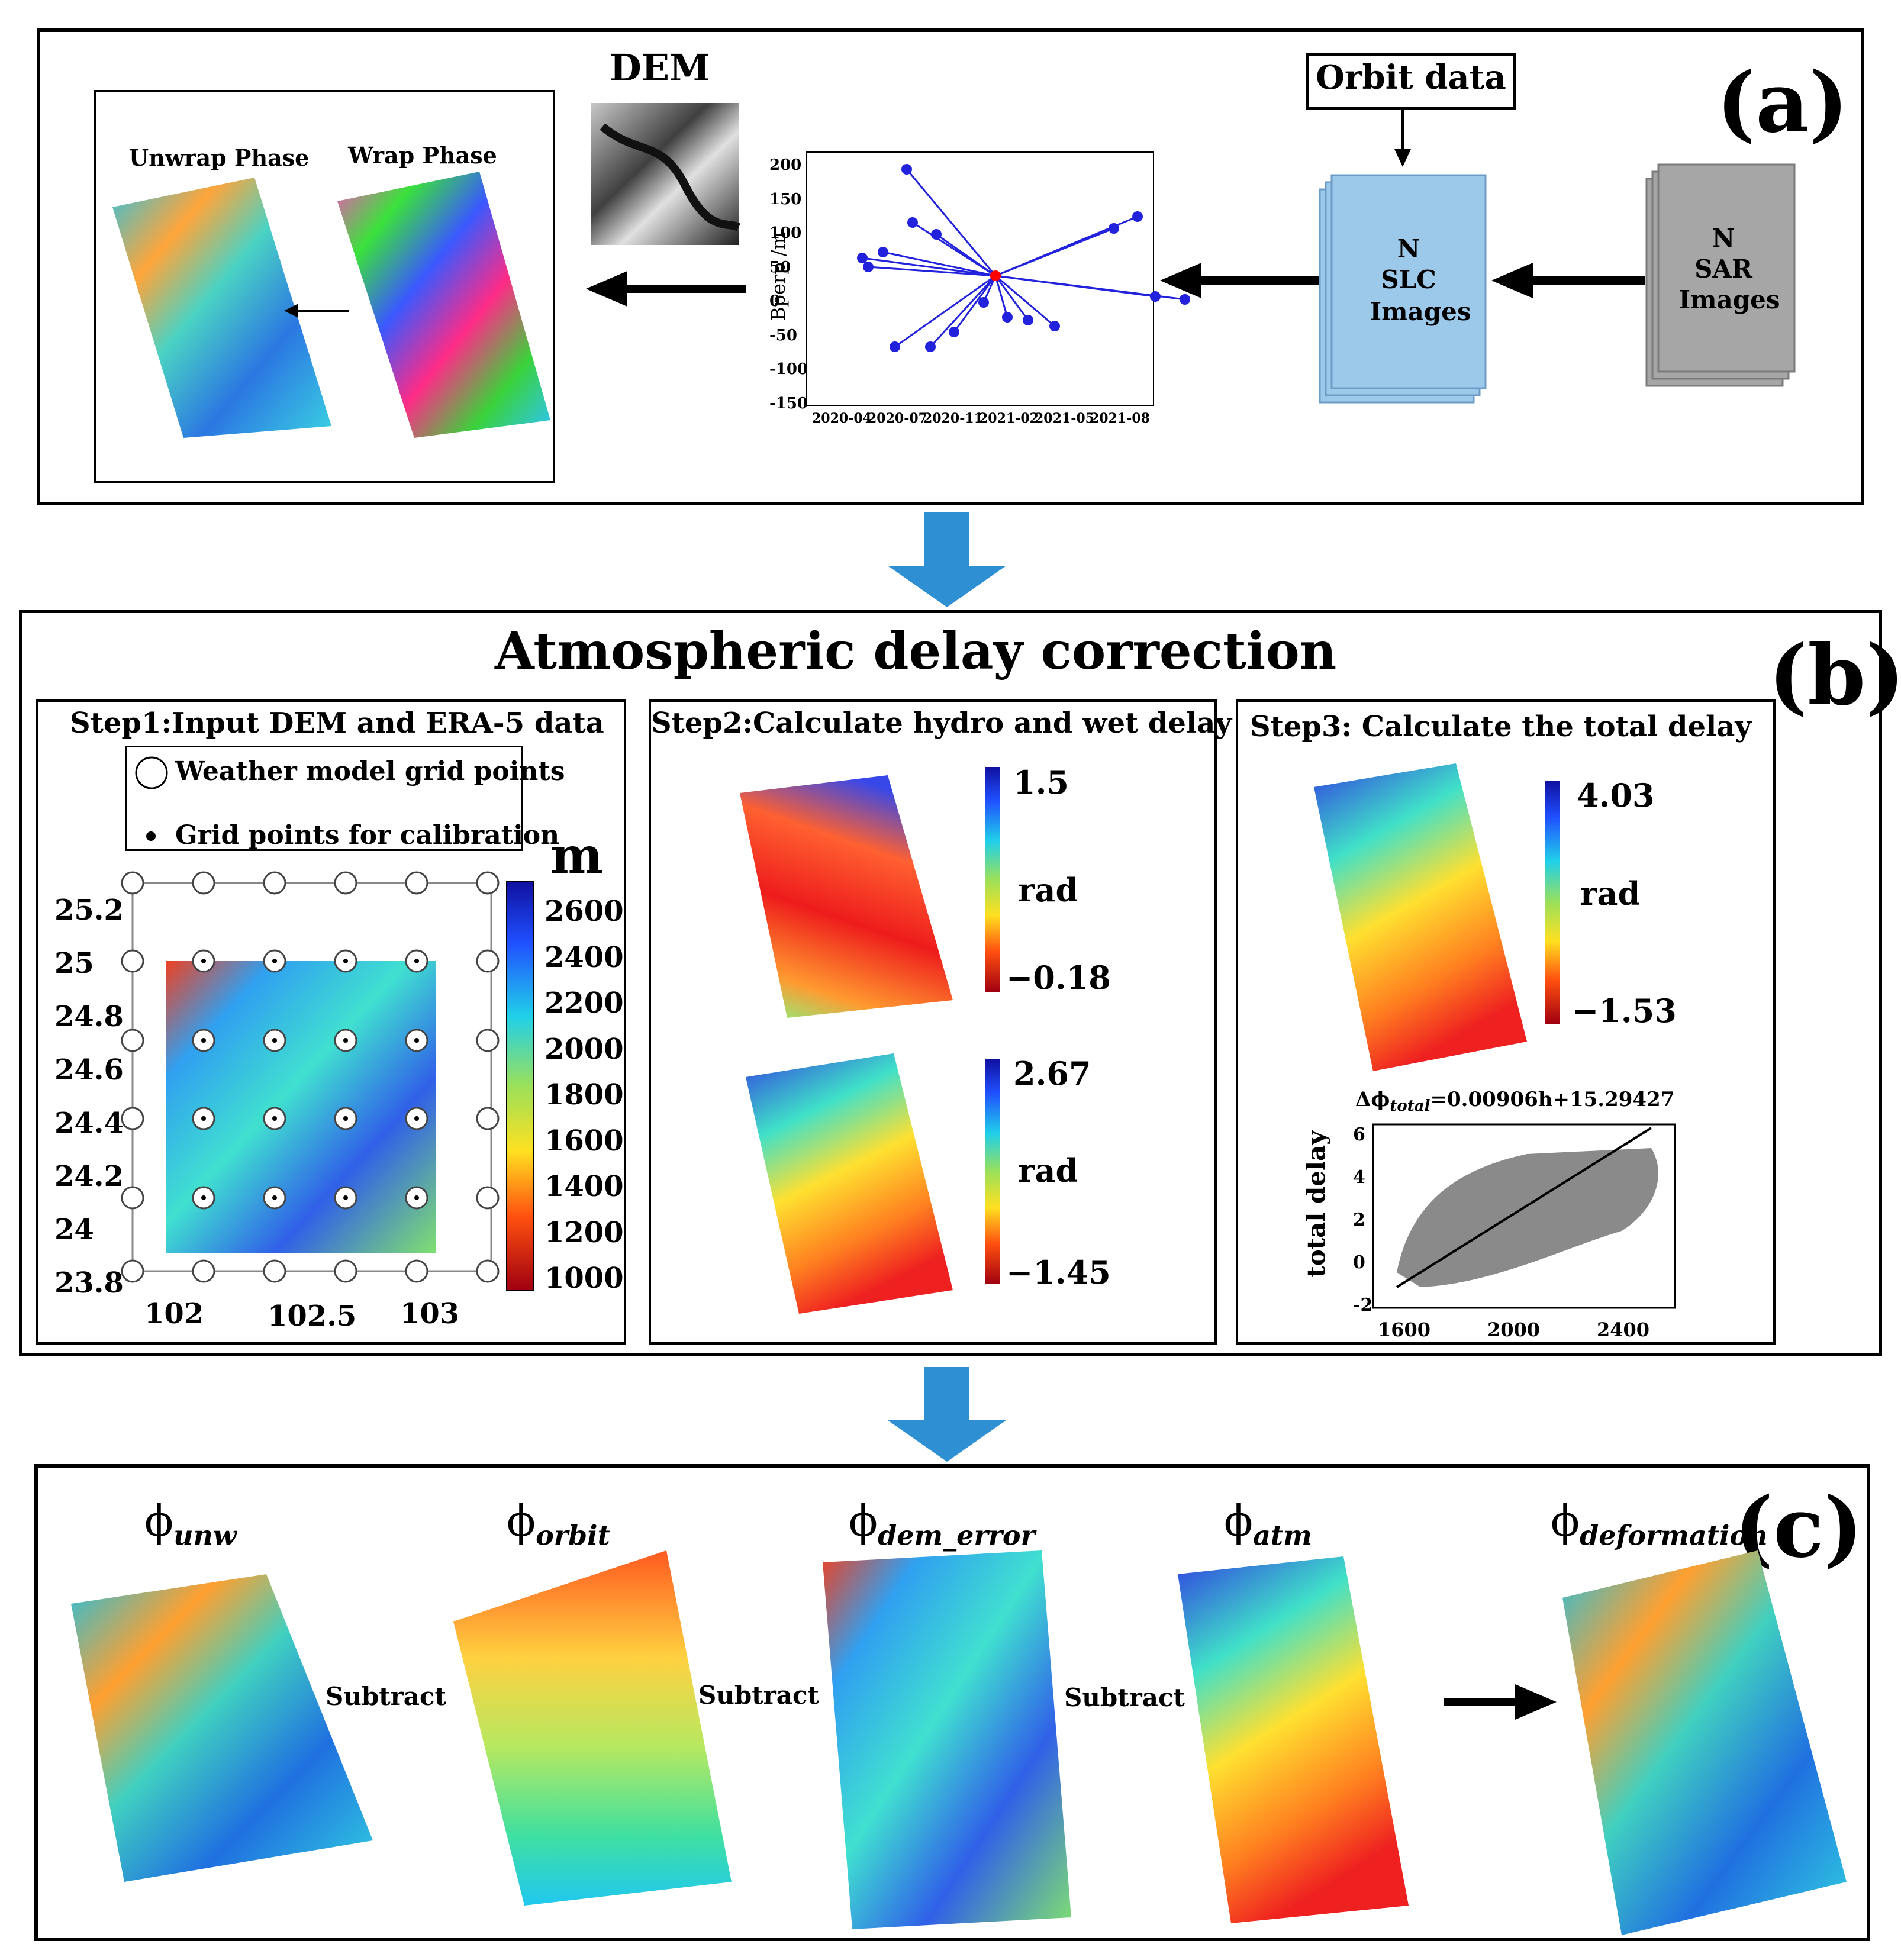 The image size is (1901, 1960). I want to click on step1-ytick: 24.8, so click(89, 1016).